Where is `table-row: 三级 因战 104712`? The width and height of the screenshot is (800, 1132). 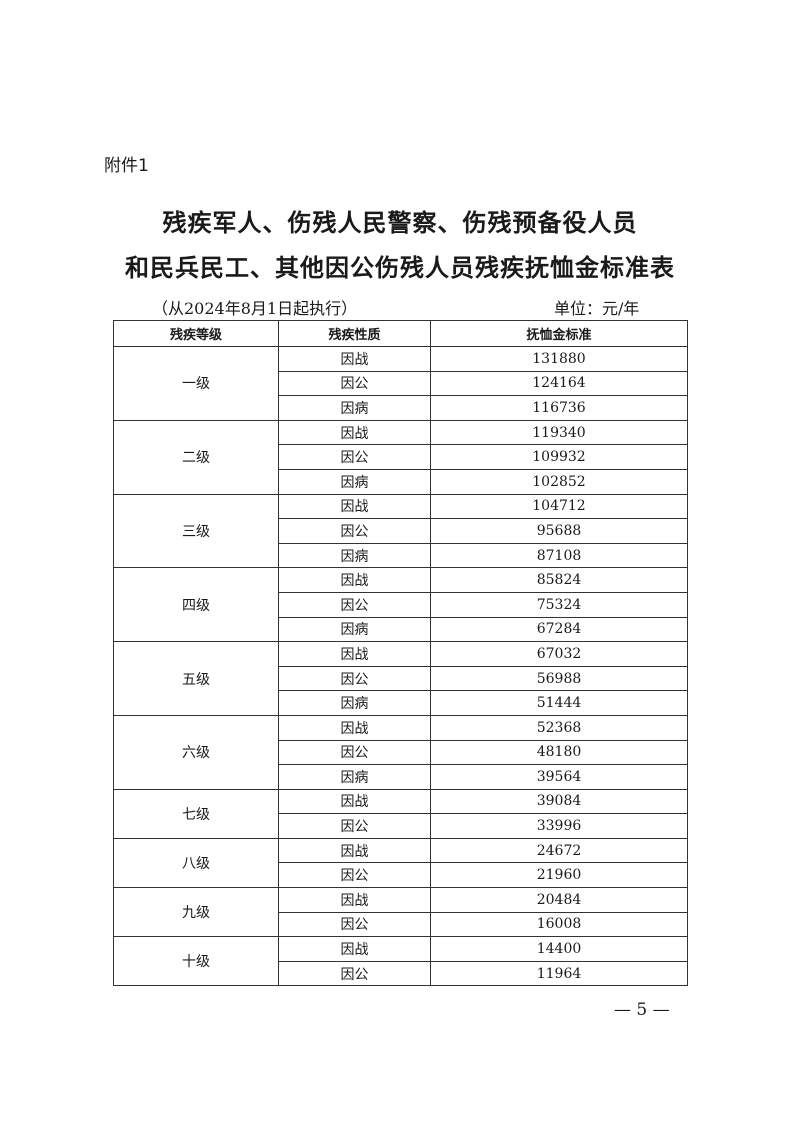 table-row: 三级 因战 104712 is located at coordinates (400, 531).